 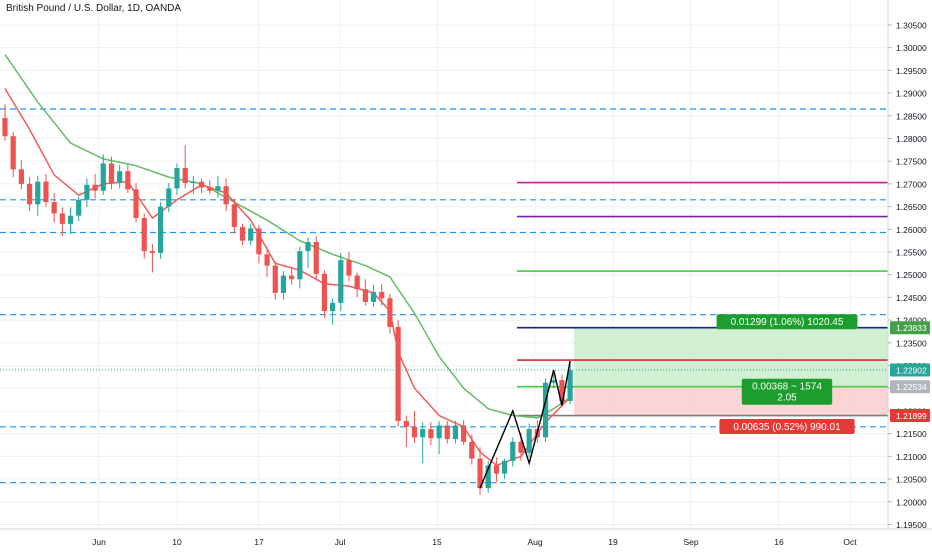 I want to click on price-tag: 1.23833, so click(x=910, y=328).